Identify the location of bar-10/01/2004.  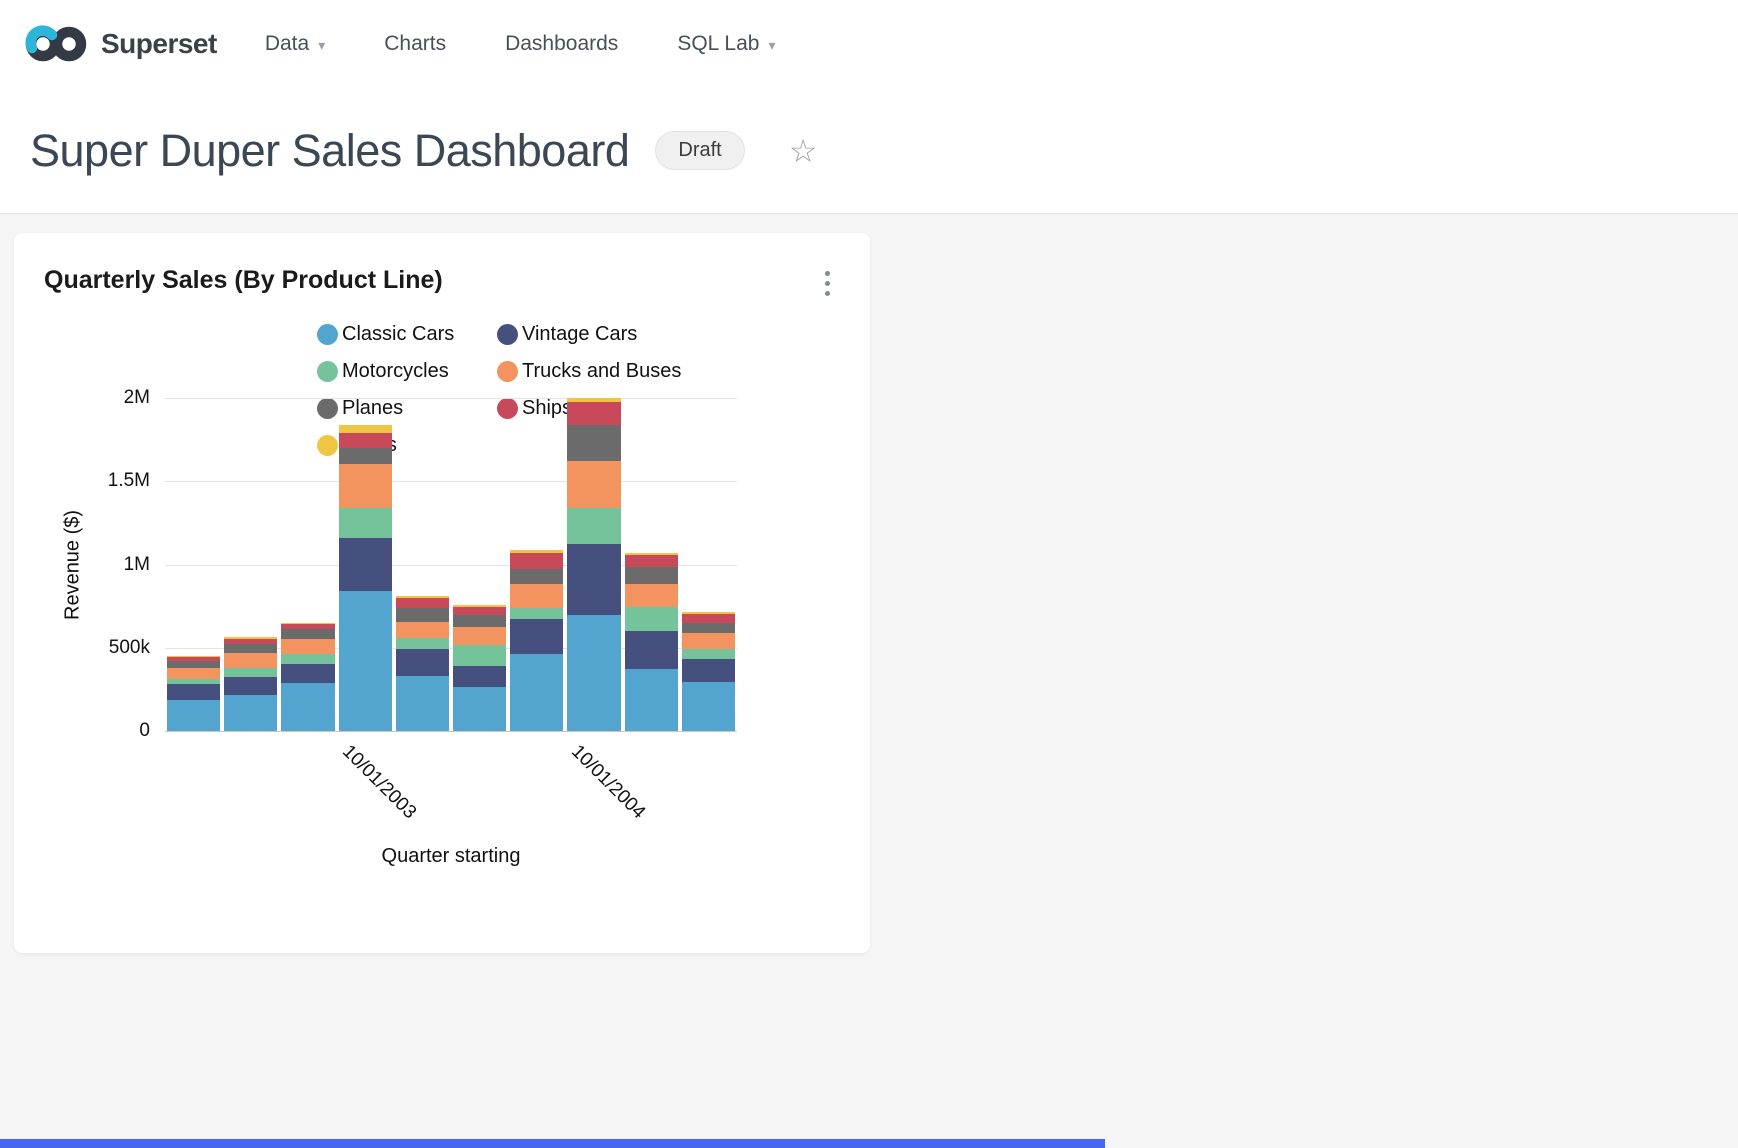
(594, 564).